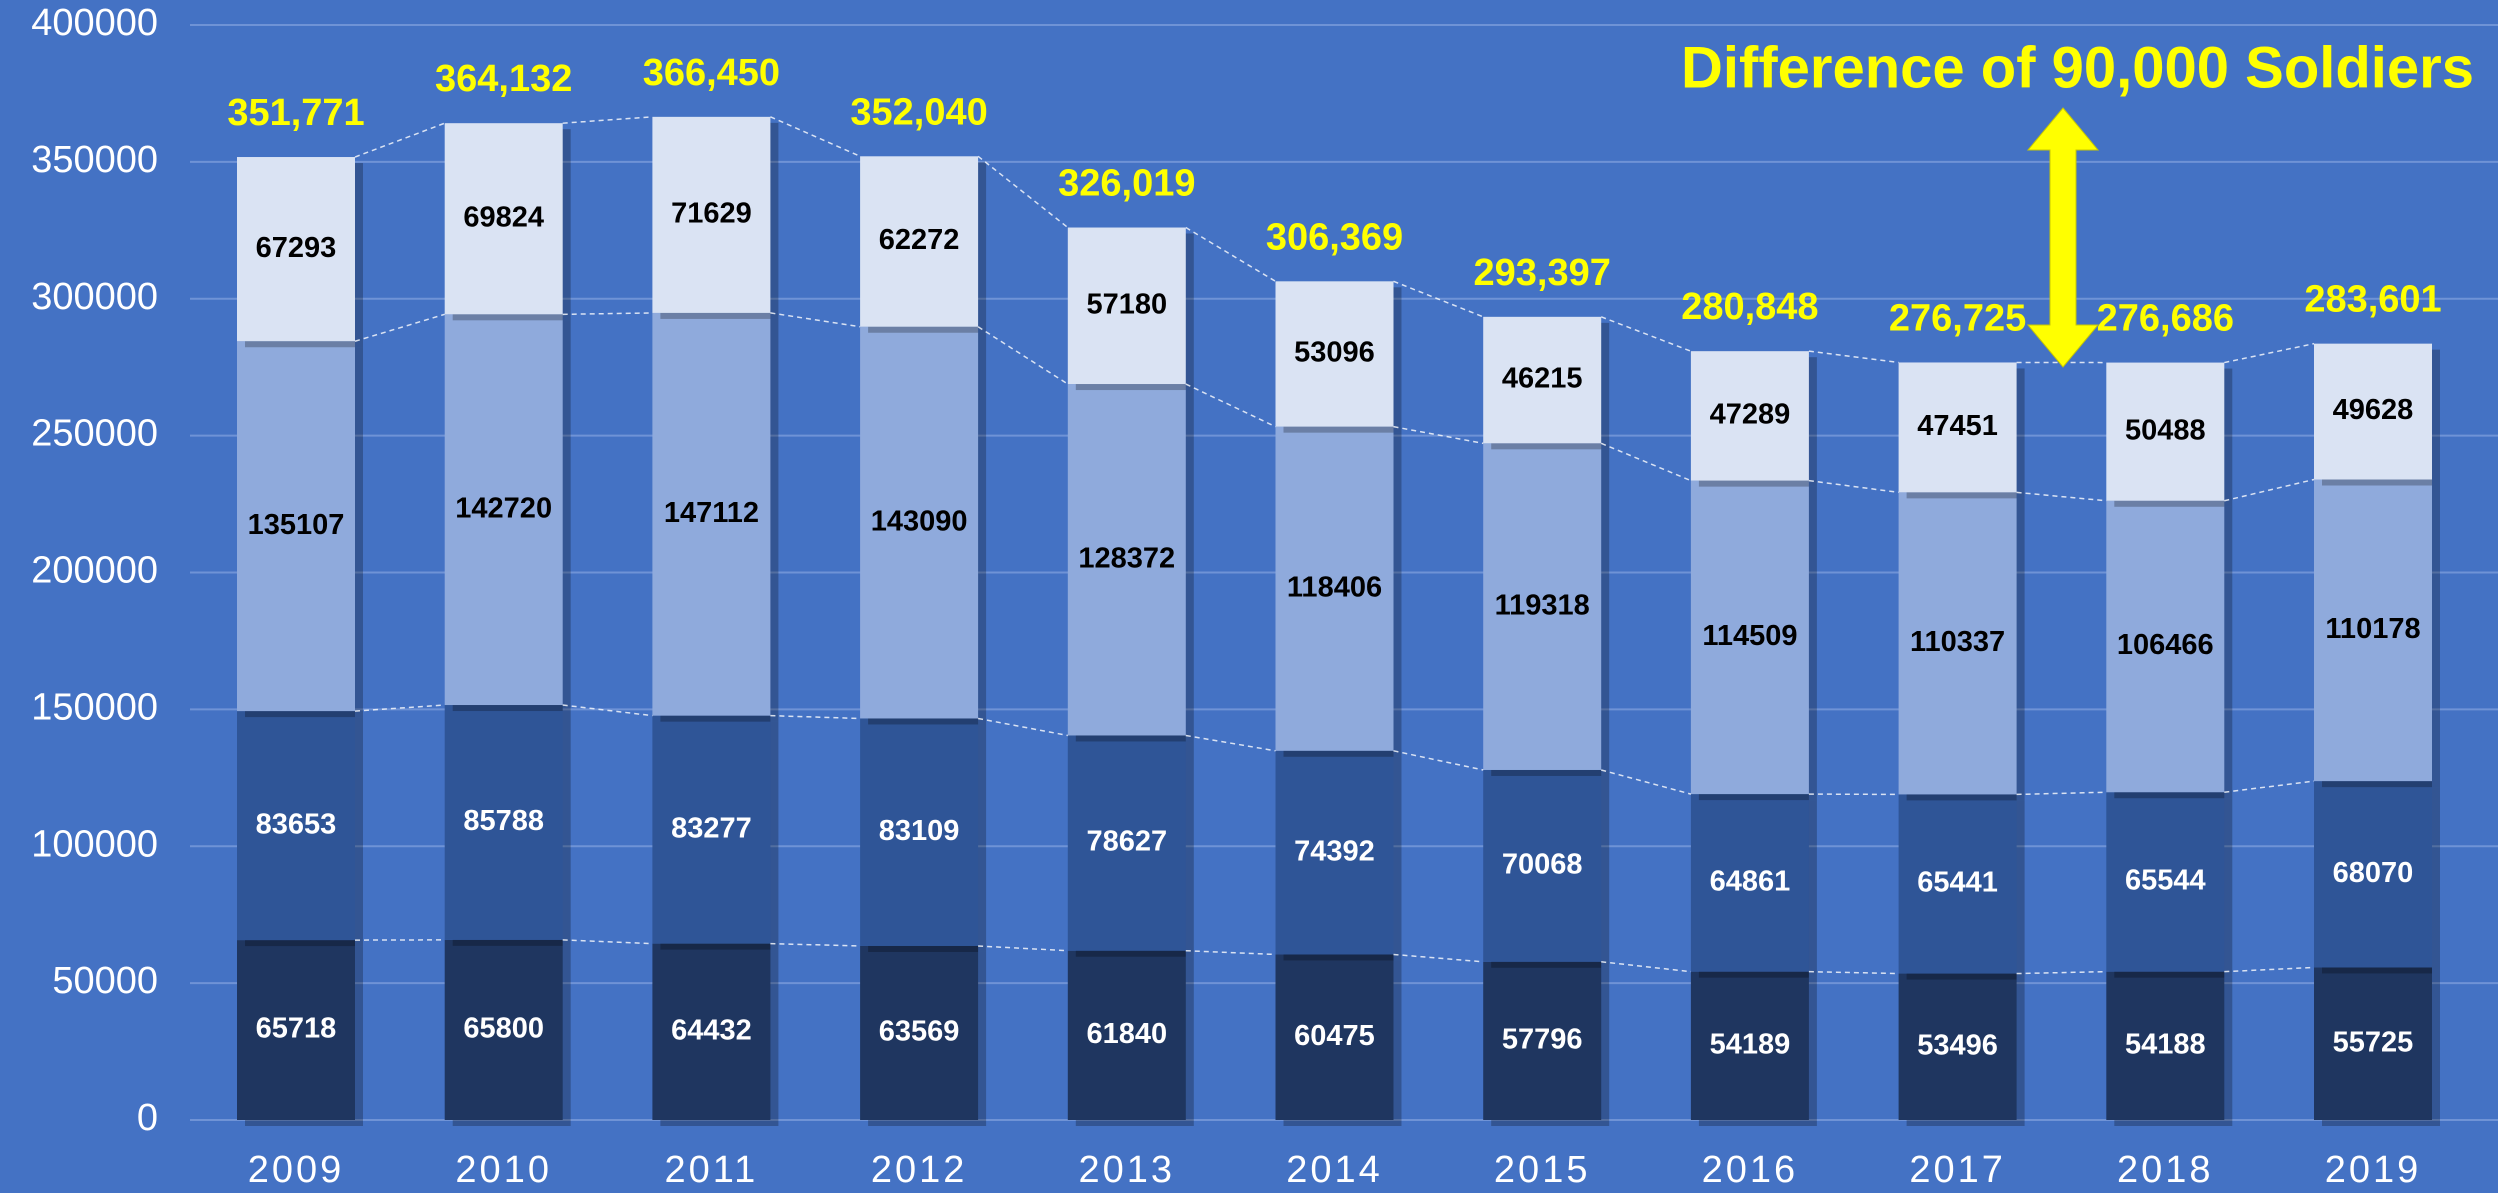  I want to click on y-tick-label: 0, so click(147, 1118).